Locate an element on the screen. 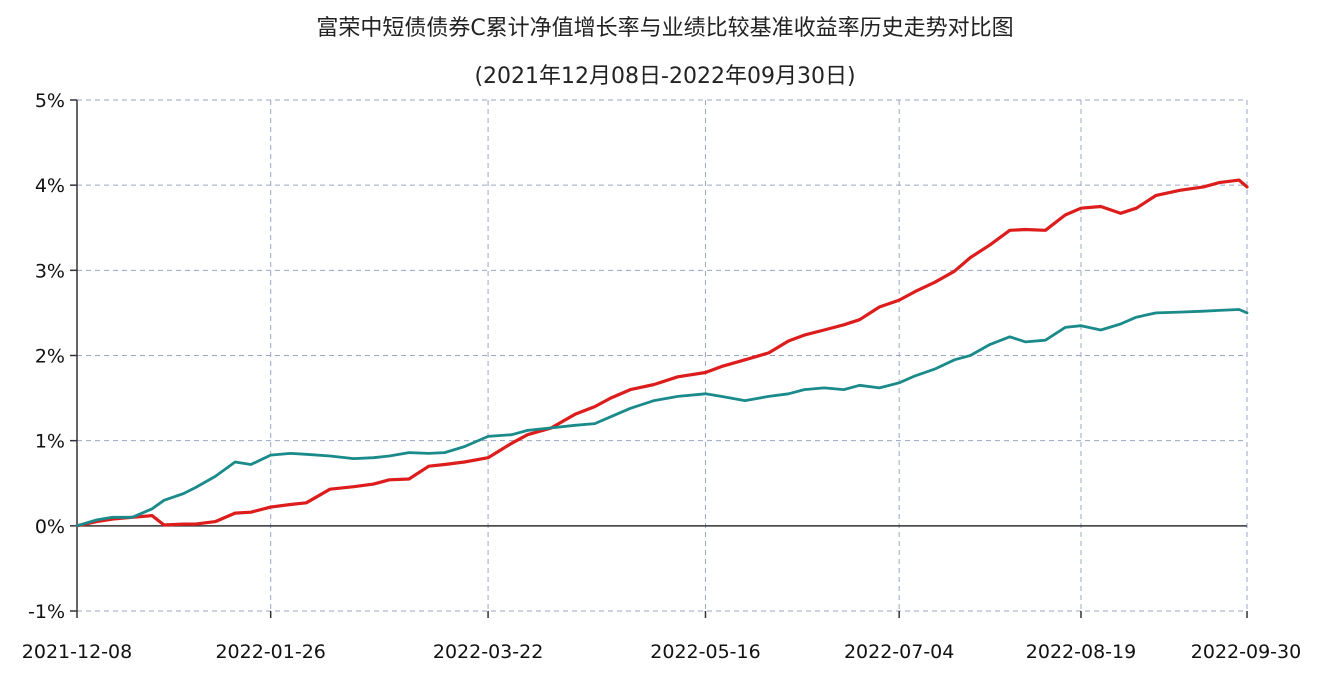 This screenshot has width=1330, height=678. x-tick-label: 2022-08-19 is located at coordinates (1081, 652).